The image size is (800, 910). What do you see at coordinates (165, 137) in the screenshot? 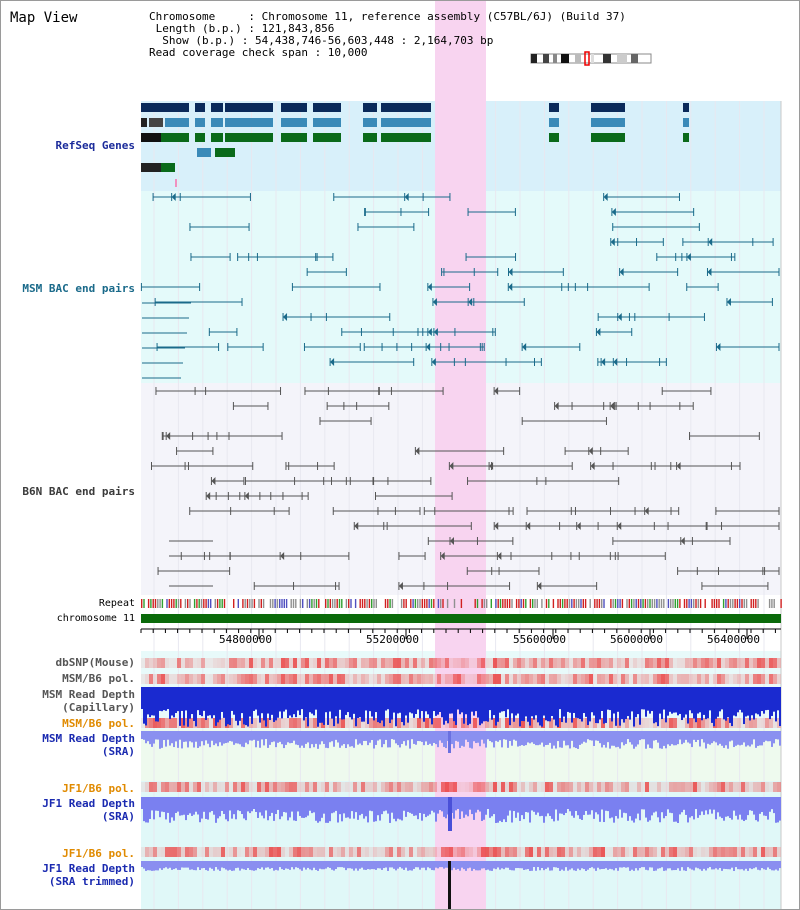
I see `gene-exon-block` at bounding box center [165, 137].